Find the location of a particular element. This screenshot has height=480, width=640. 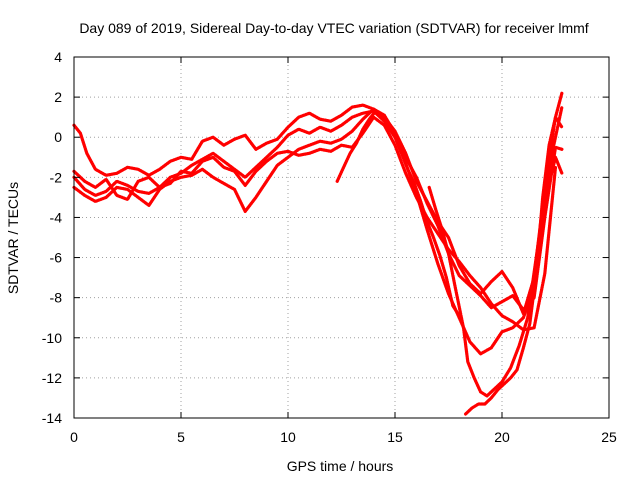

y-tick-label: 2 is located at coordinates (58, 97).